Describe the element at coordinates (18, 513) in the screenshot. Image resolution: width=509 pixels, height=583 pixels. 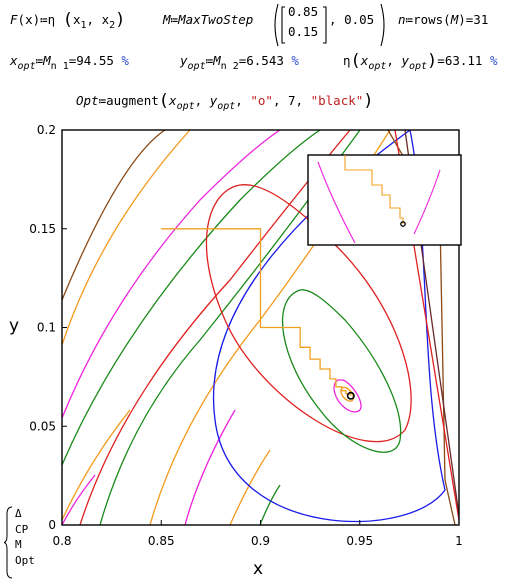
I see `trace-delta: Δ` at that location.